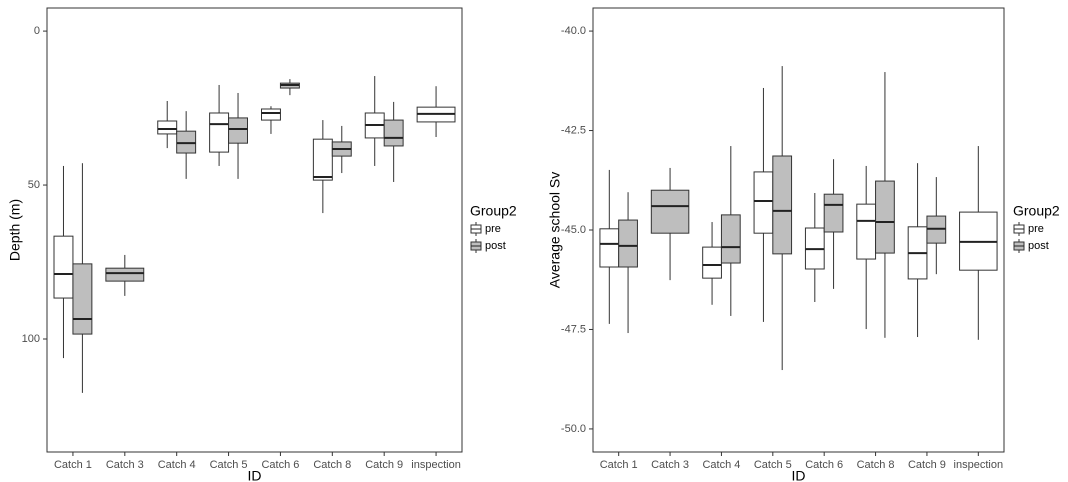 This screenshot has height=482, width=1068. What do you see at coordinates (34, 185) in the screenshot?
I see `y-tick-label: 50` at bounding box center [34, 185].